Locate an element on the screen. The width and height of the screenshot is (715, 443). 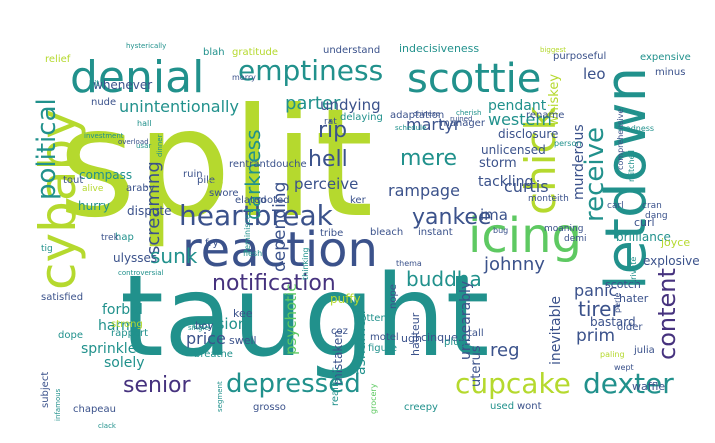
word-purposeful: purposeful is located at coordinates (579, 56).